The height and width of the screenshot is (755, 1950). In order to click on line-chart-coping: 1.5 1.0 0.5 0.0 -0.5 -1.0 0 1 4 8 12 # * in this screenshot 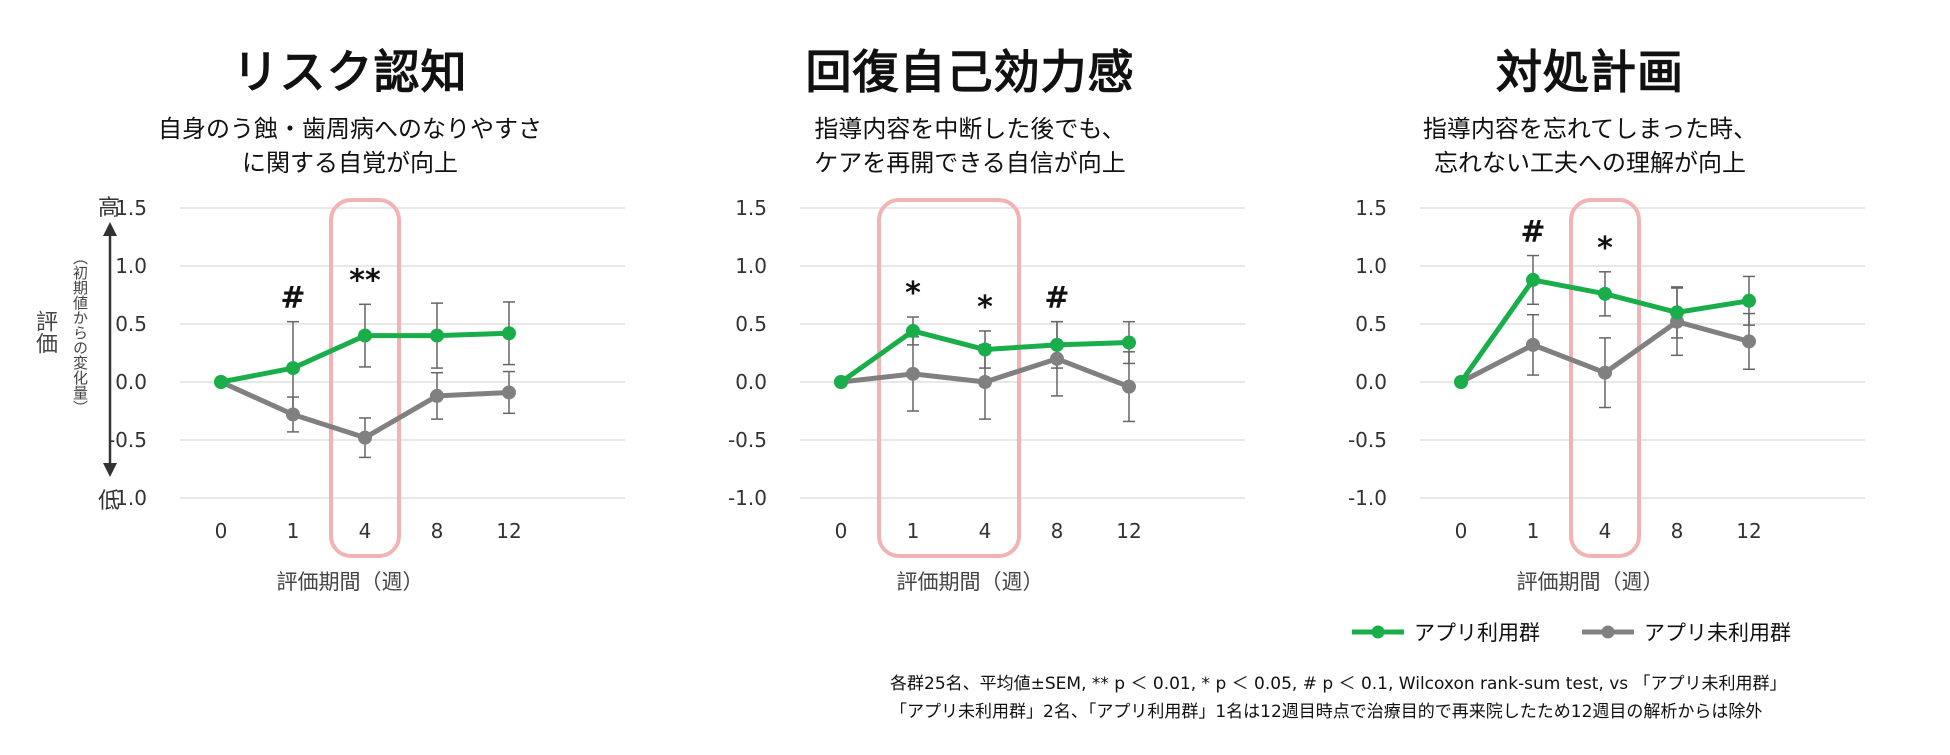, I will do `click(1606, 377)`.